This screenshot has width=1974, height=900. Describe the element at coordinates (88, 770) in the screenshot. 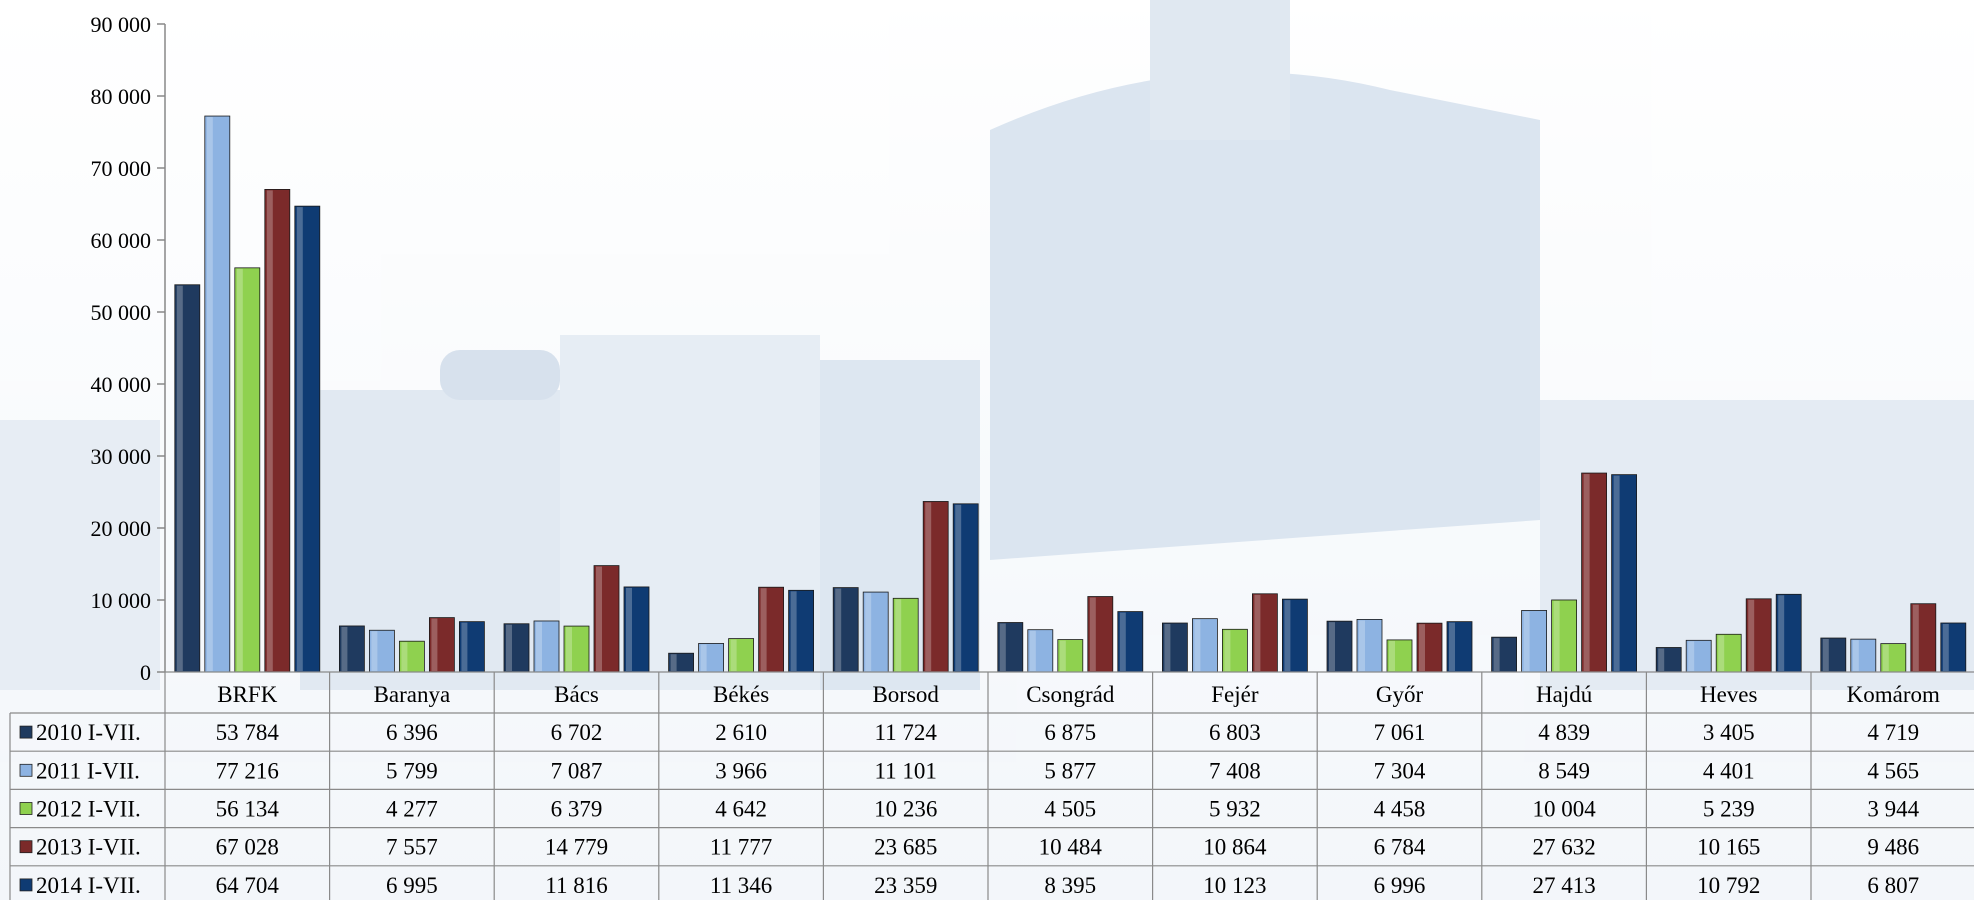

I see `series-label: 2011 I-VII.` at that location.